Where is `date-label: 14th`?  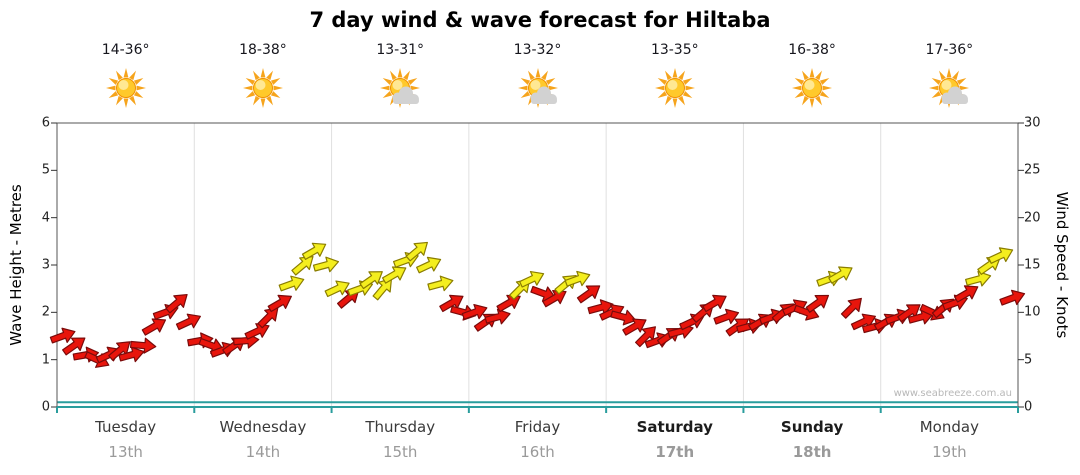
date-label: 14th is located at coordinates (263, 452).